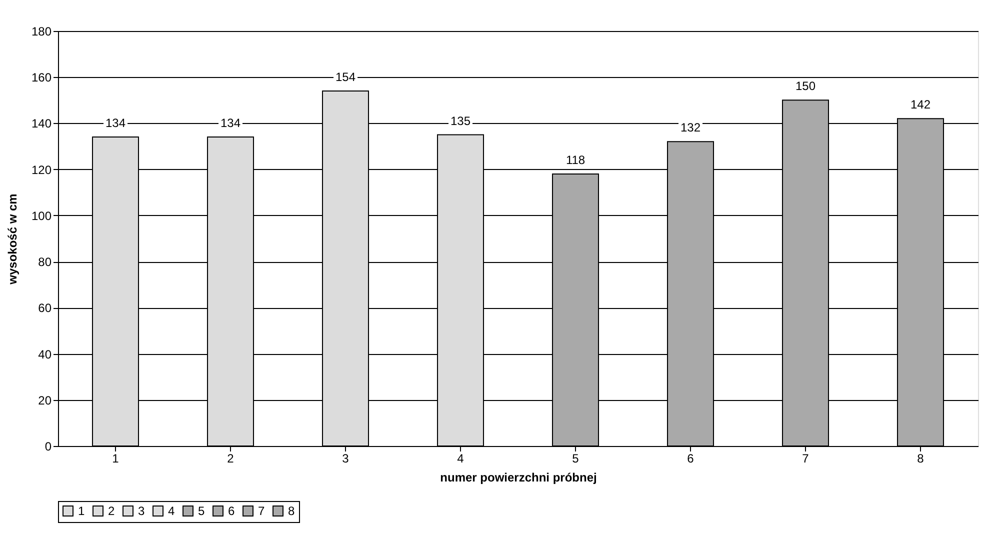 Image resolution: width=999 pixels, height=534 pixels. I want to click on data-label: 118, so click(576, 159).